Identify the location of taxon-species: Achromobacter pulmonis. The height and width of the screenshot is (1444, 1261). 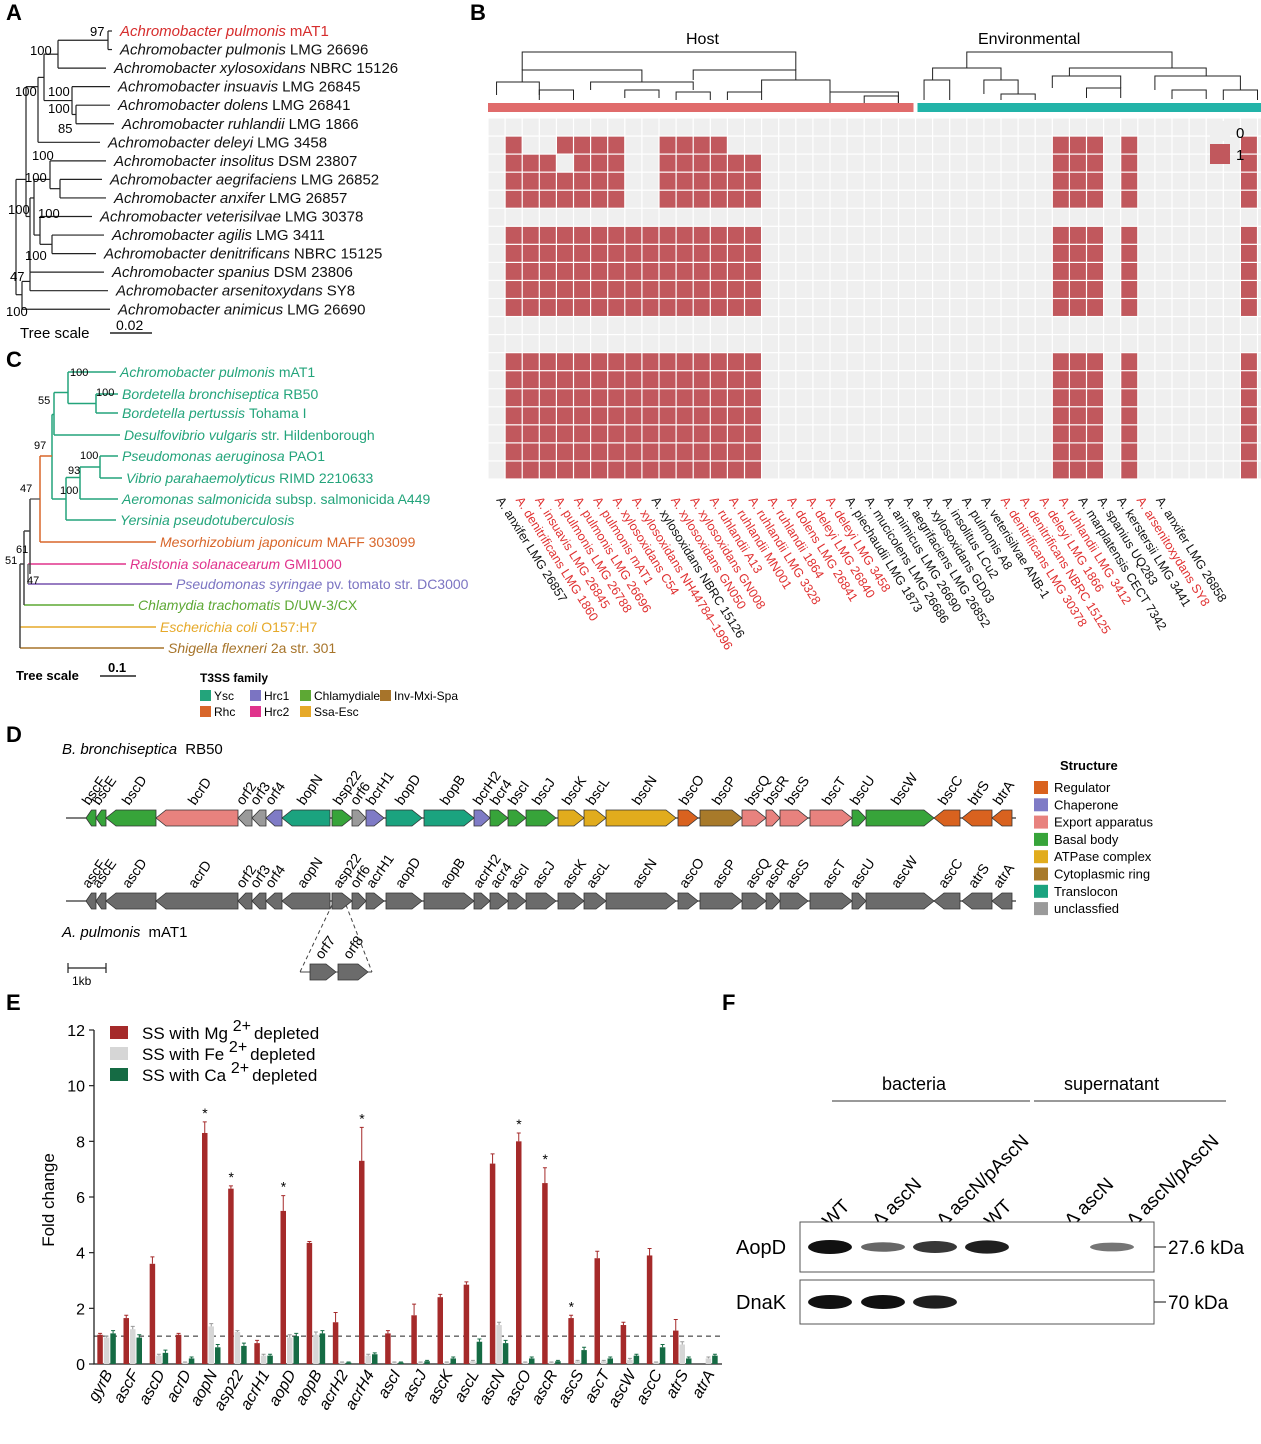
(197, 372).